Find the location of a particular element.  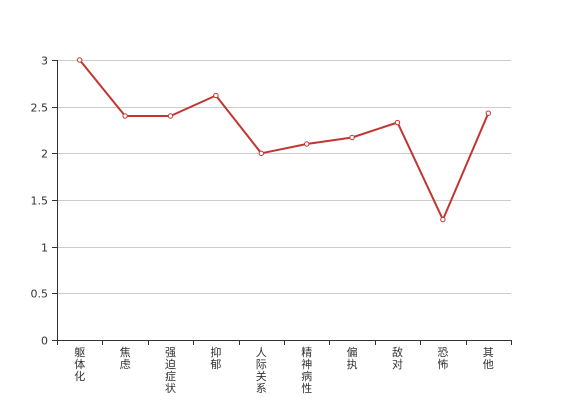

y-tick-label: 1 is located at coordinates (44, 248).